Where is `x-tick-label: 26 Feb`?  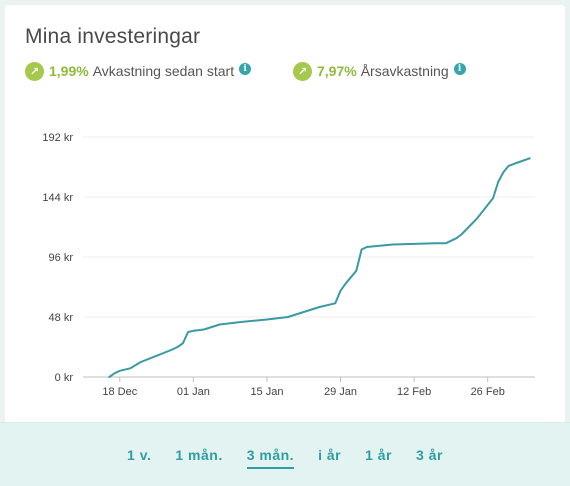
x-tick-label: 26 Feb is located at coordinates (488, 392).